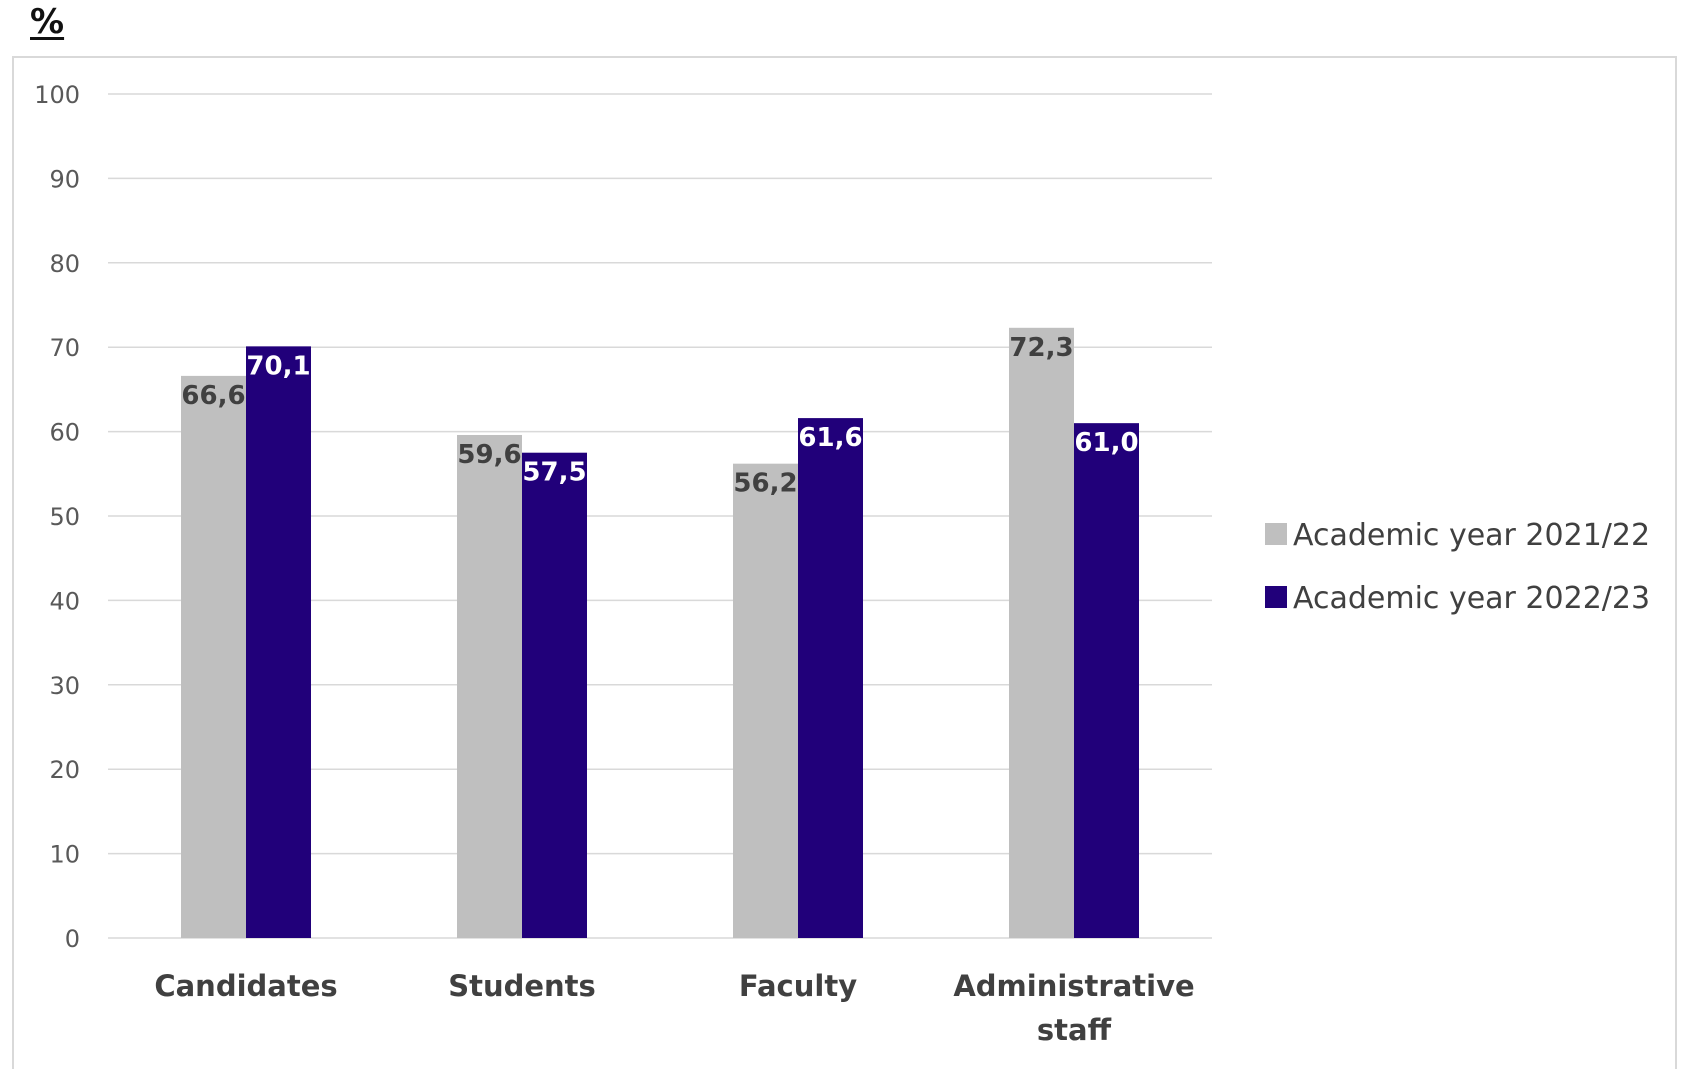  I want to click on data-label-series2-2: 61,6, so click(830, 438).